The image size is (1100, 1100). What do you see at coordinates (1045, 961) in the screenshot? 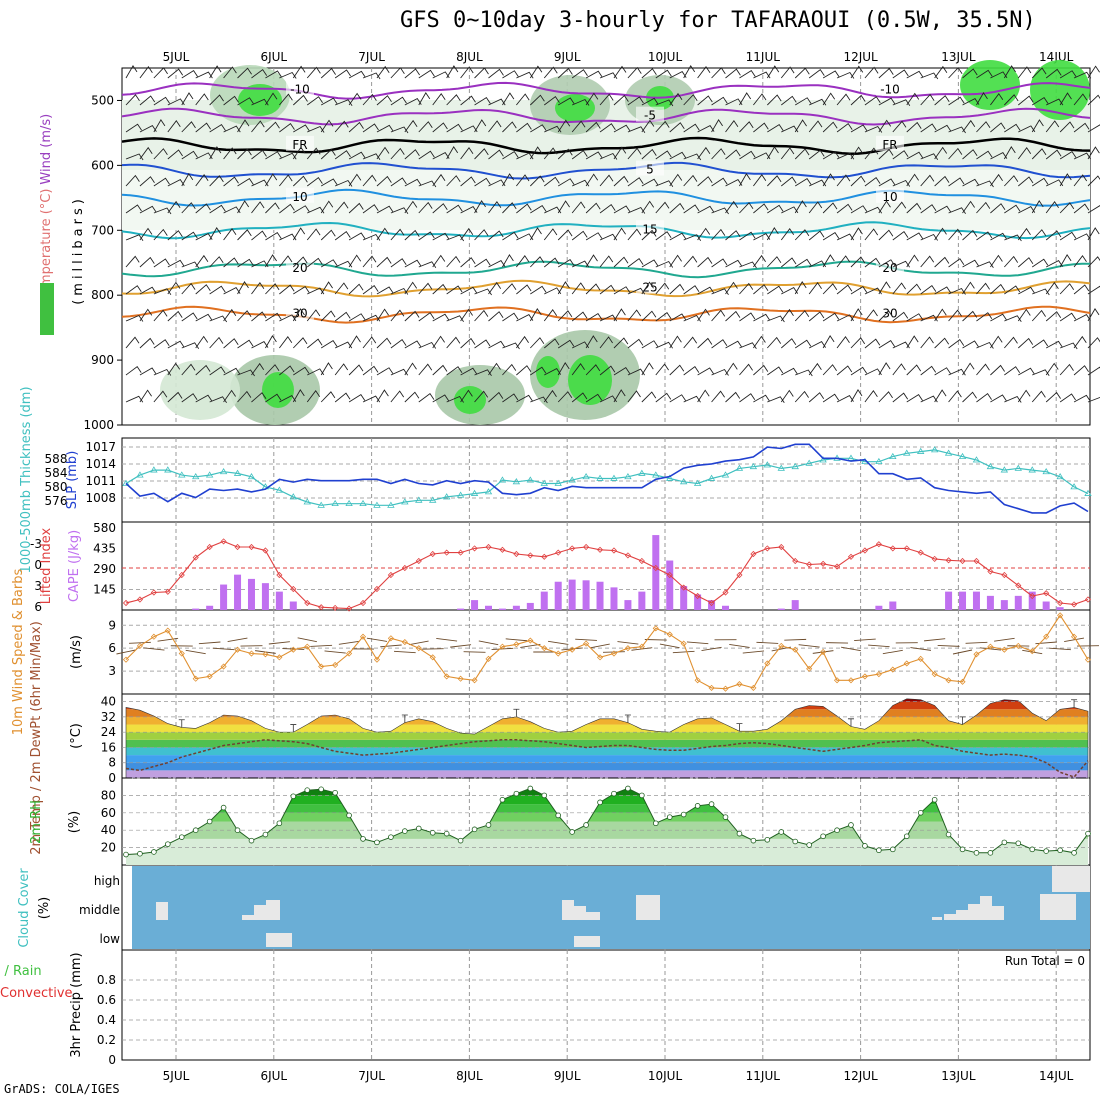
I see `run-total: Run Total = 0` at bounding box center [1045, 961].